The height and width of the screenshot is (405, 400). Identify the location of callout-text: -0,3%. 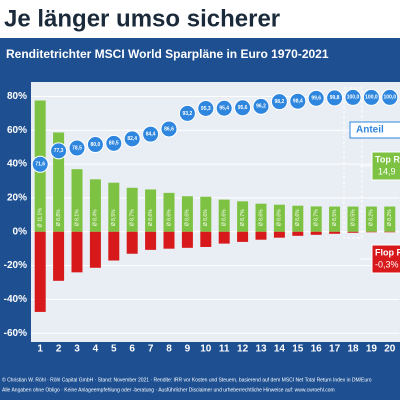
(387, 264).